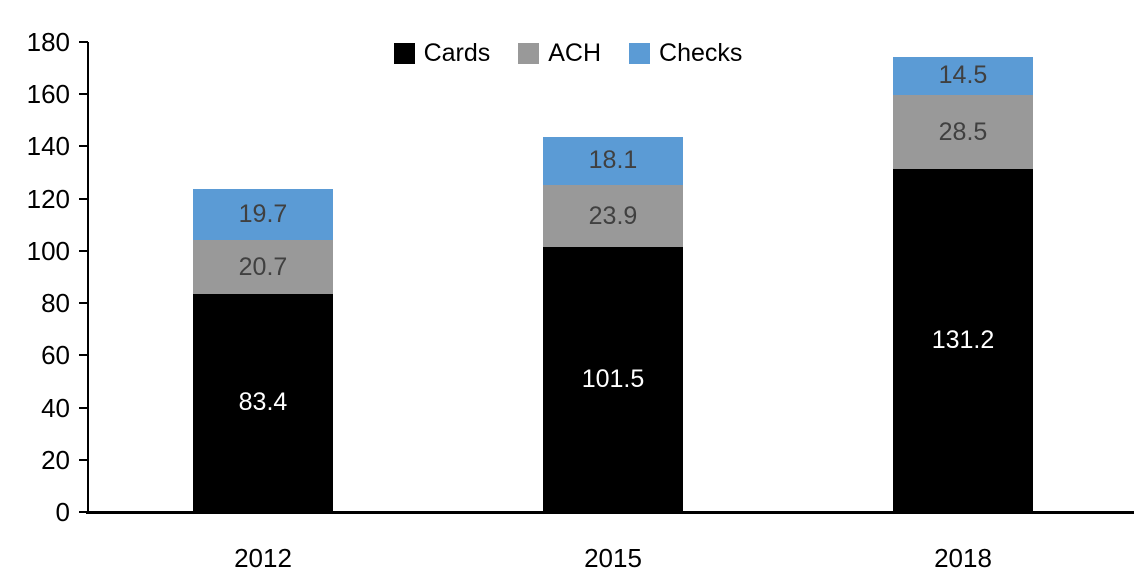 This screenshot has width=1136, height=588. Describe the element at coordinates (48, 198) in the screenshot. I see `y-axis-tick-label: 120` at that location.